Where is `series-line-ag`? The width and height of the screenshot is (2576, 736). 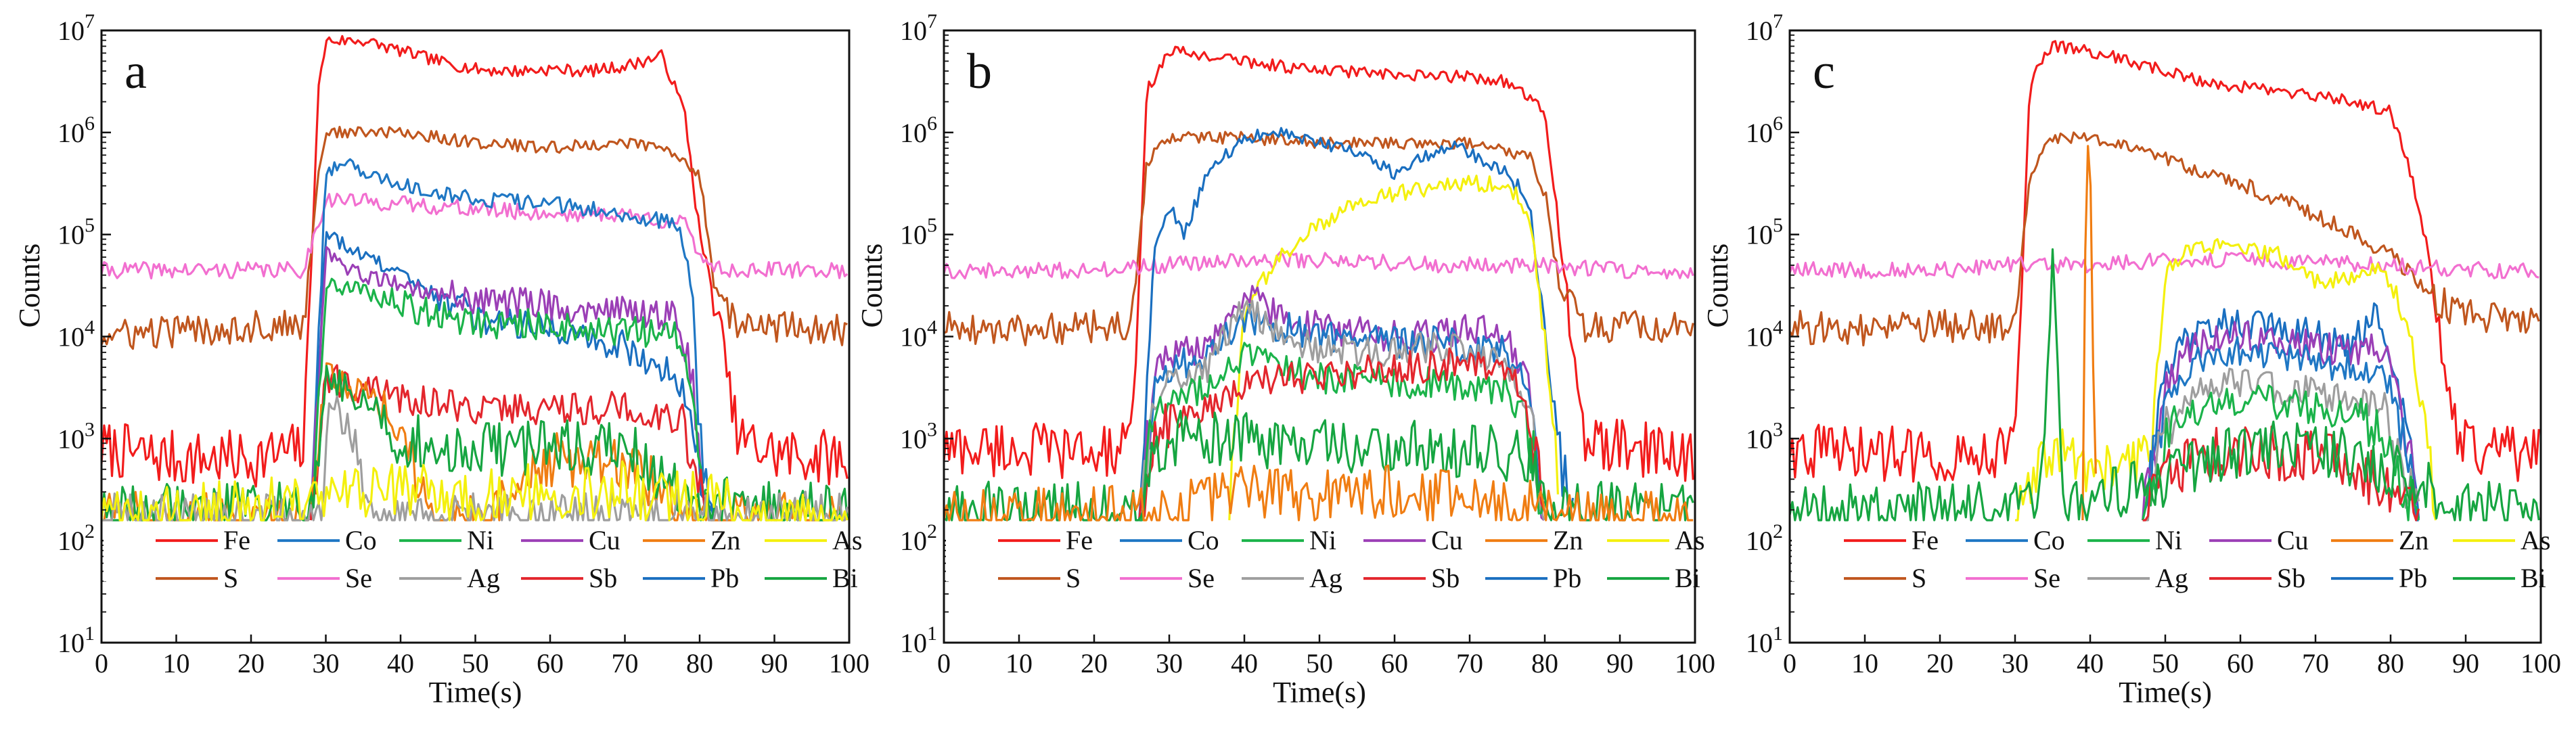
series-line-ag is located at coordinates (1341, 411).